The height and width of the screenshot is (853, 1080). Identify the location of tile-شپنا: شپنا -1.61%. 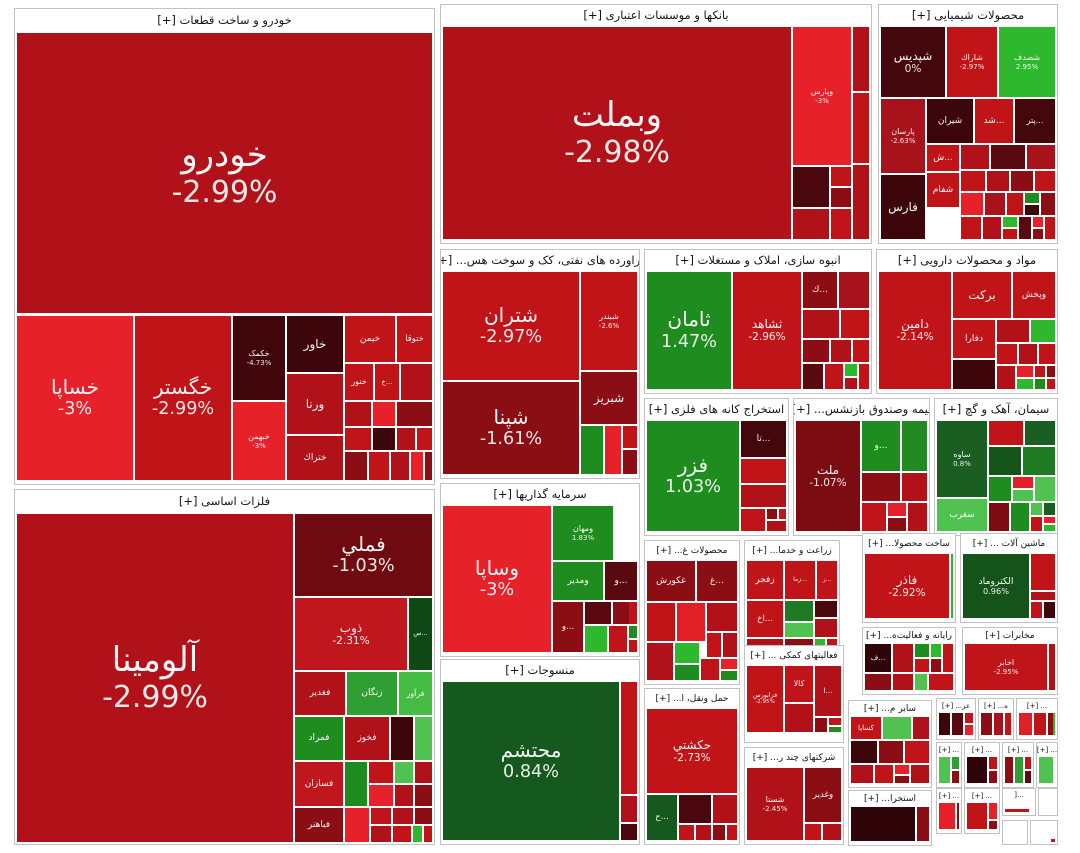
(511, 428).